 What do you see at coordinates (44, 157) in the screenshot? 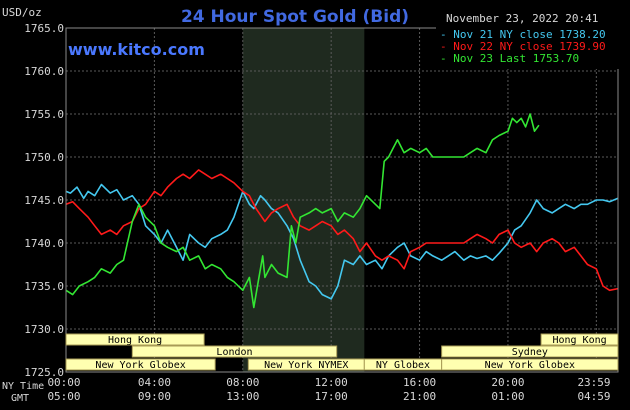
I see `y-tick-label: 1750.0` at bounding box center [44, 157].